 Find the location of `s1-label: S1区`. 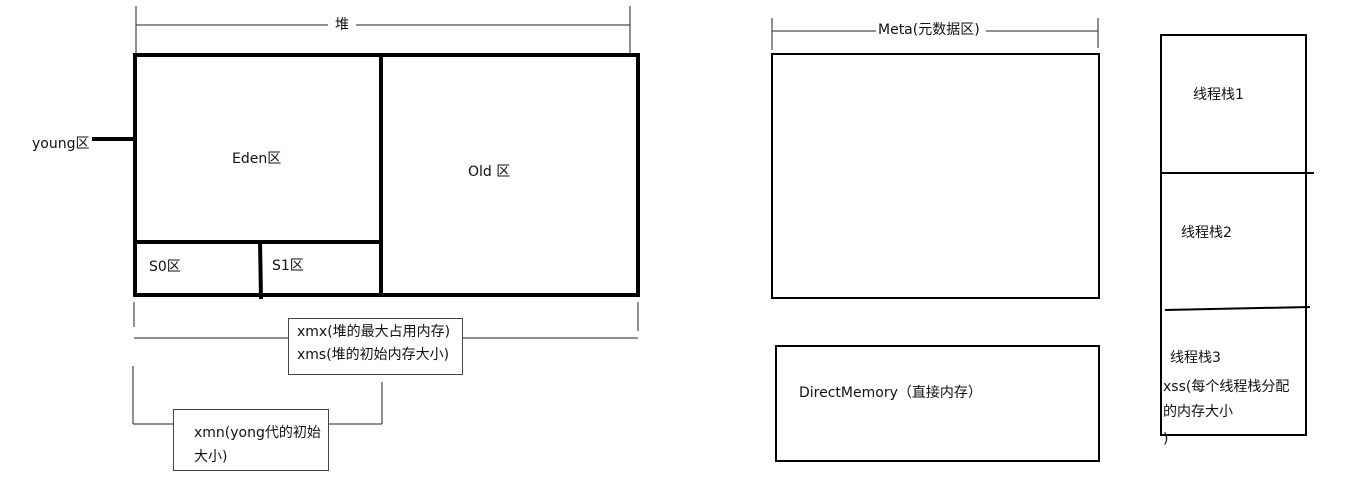

s1-label: S1区 is located at coordinates (288, 266).